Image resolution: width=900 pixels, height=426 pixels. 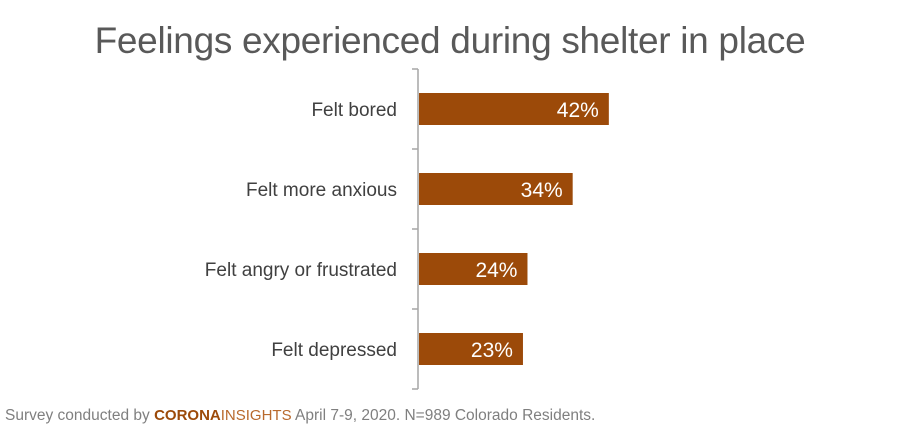 I want to click on data-label: 42%, so click(x=578, y=110).